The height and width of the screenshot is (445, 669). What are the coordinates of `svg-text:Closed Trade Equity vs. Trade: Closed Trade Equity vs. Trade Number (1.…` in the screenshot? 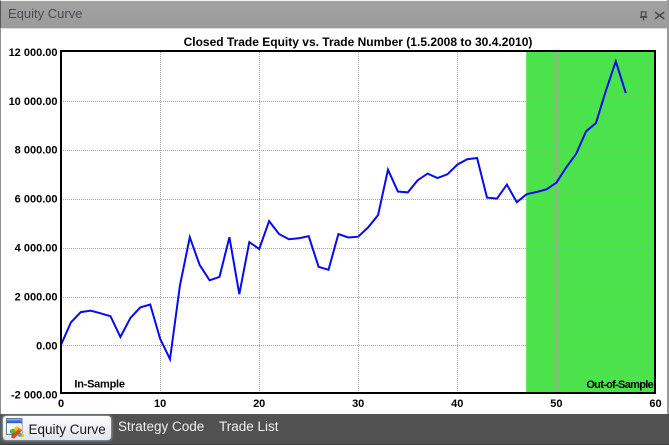 It's located at (358, 42).